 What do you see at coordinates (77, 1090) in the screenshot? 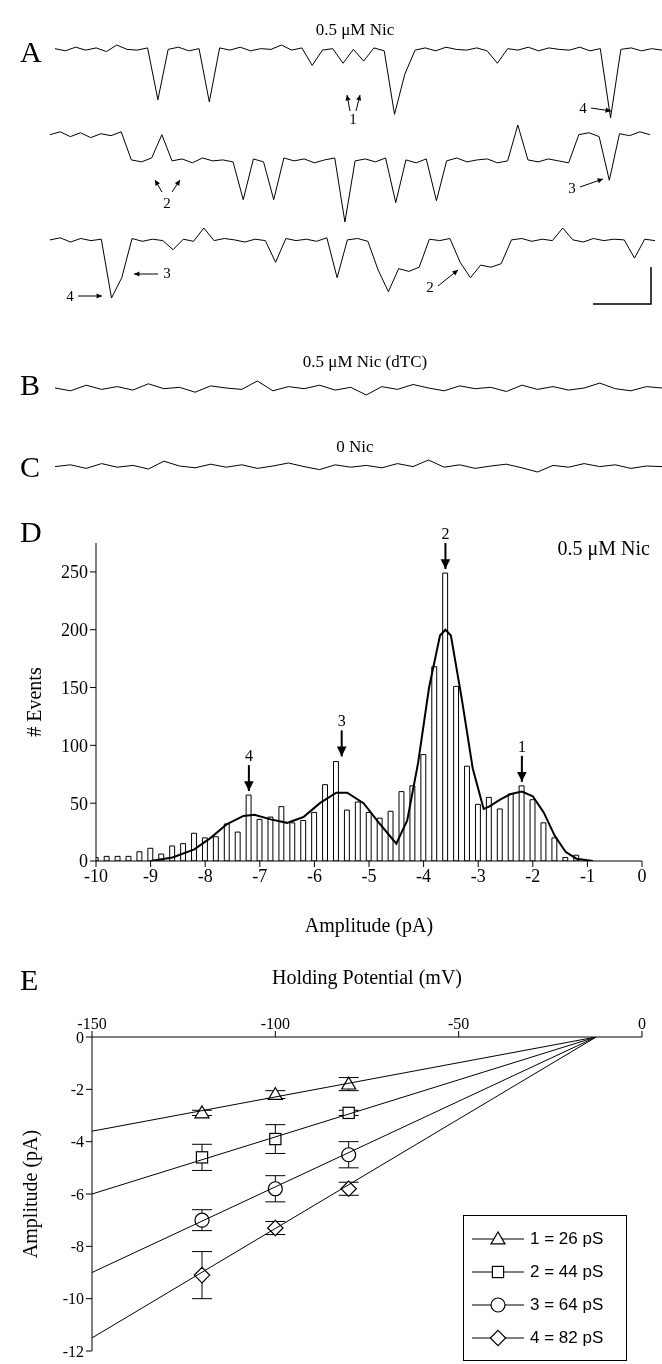
I see `y-tick-label: -2` at bounding box center [77, 1090].